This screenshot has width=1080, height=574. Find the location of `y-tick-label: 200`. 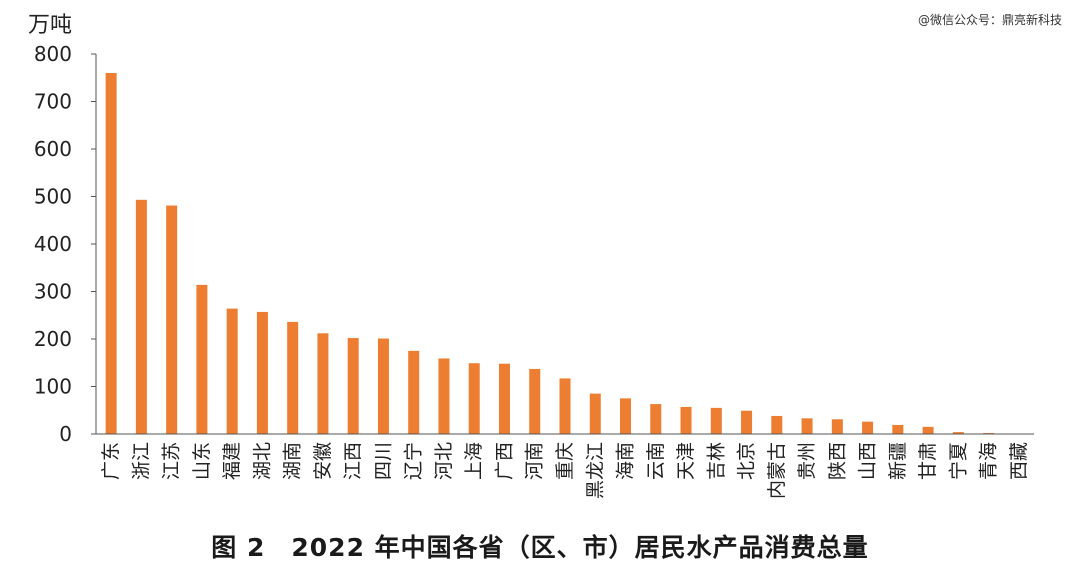

y-tick-label: 200 is located at coordinates (53, 339).